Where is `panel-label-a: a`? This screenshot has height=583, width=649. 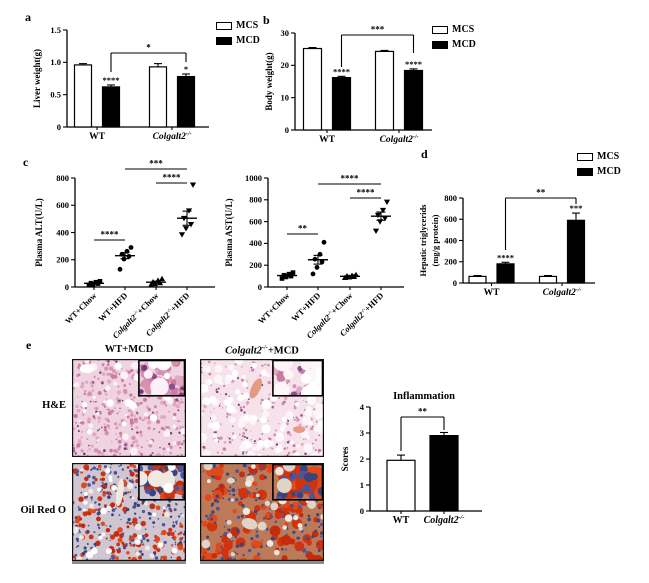
panel-label-a: a is located at coordinates (28, 17).